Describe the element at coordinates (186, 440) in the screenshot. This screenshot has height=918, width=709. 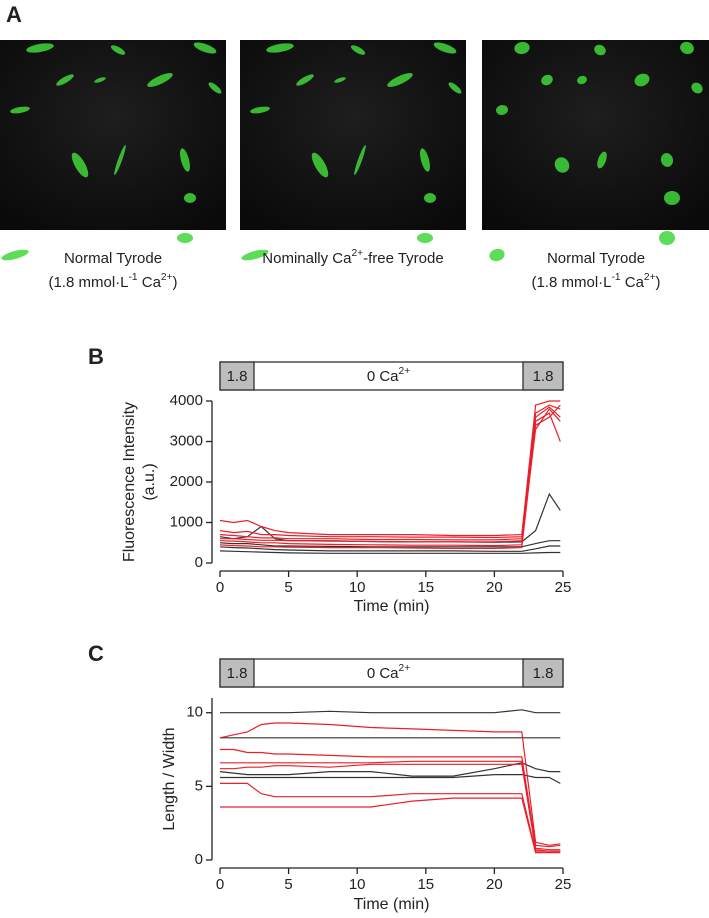
I see `y-tick-label: 3000` at that location.